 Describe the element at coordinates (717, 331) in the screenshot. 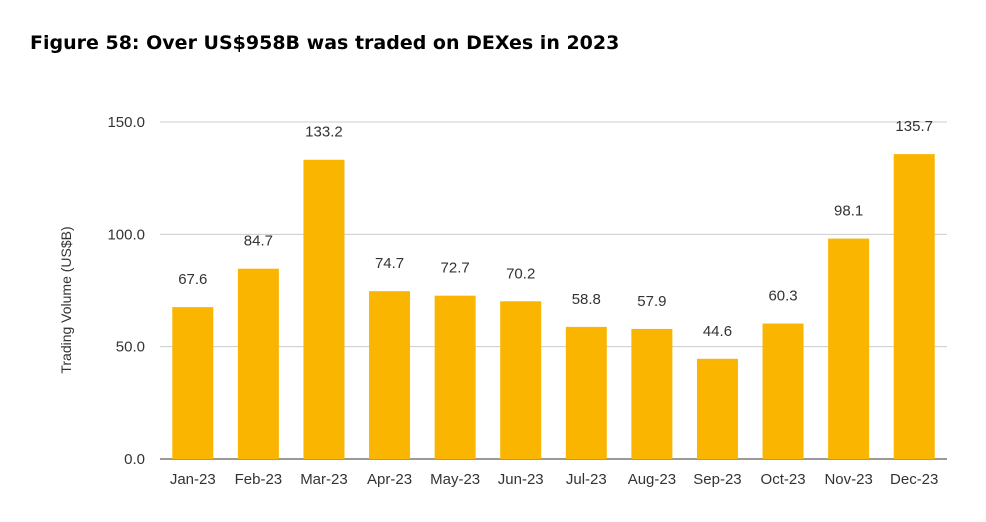

I see `data-label: 44.6` at that location.